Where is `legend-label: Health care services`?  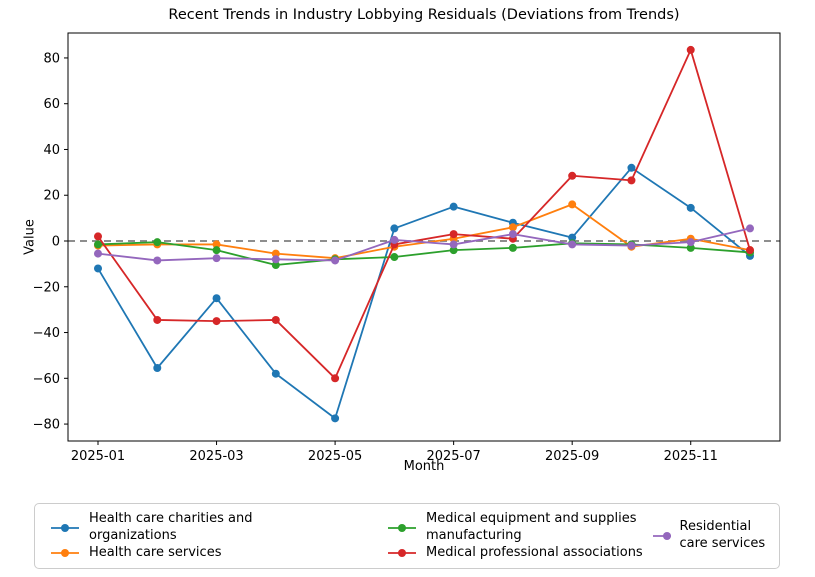
legend-label: Health care services is located at coordinates (155, 552).